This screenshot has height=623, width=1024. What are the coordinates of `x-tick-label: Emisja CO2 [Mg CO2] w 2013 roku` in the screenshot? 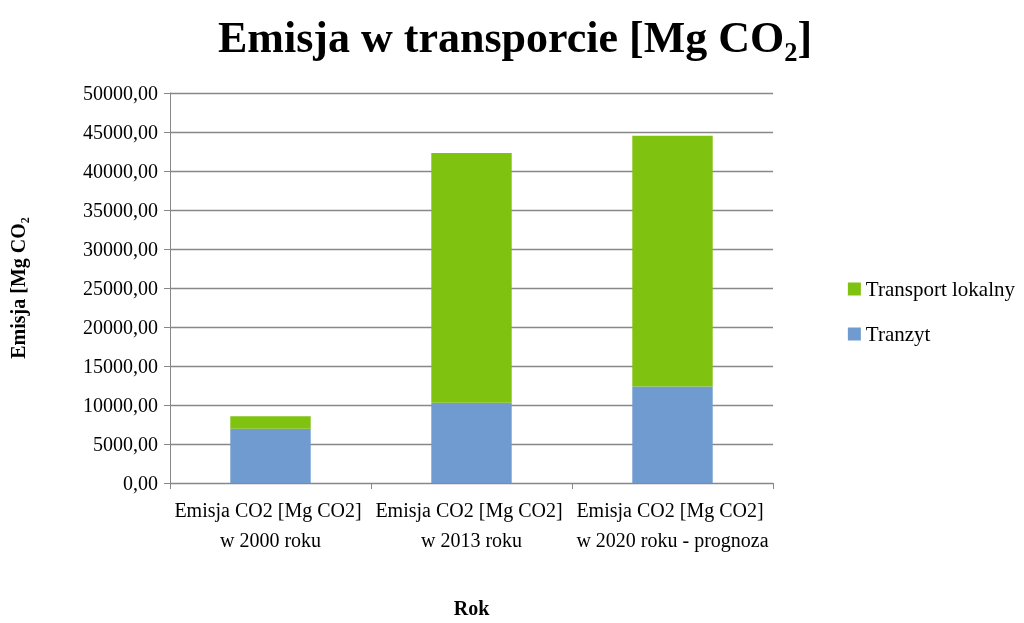 It's located at (471, 525).